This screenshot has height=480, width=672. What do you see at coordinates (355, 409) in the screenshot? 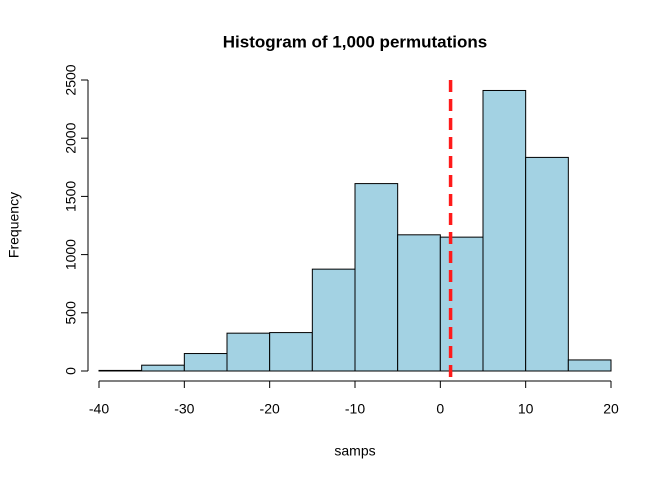
I see `x-tick-label: -10` at bounding box center [355, 409].